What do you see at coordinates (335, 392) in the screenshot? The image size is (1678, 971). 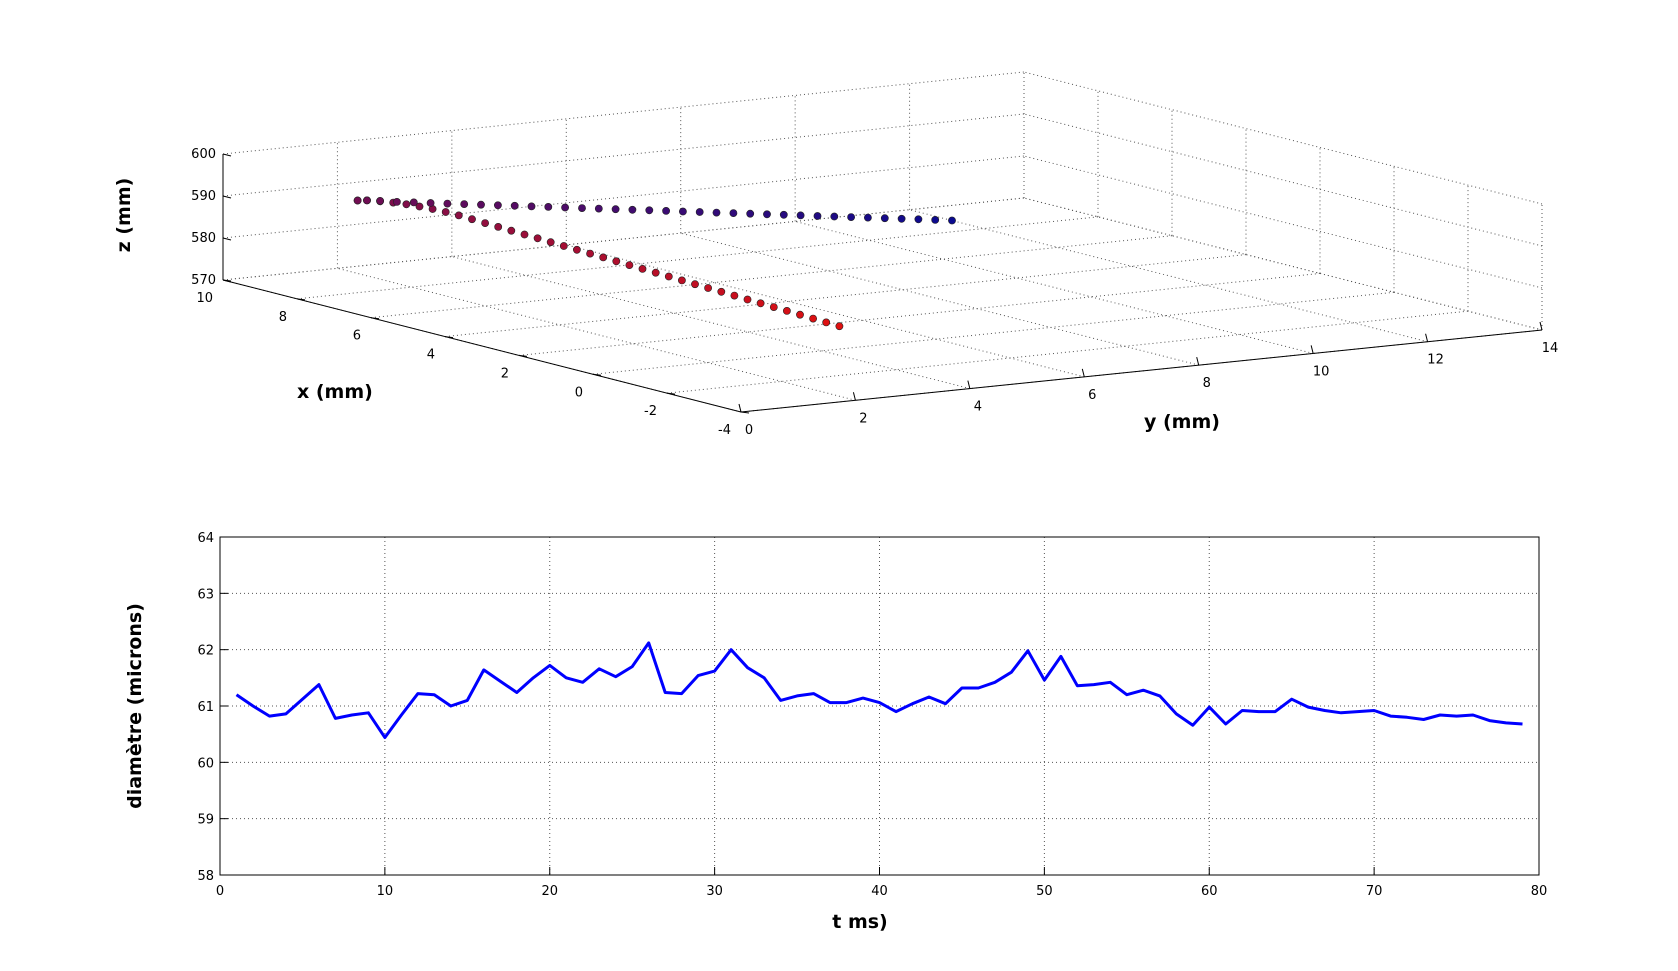 I see `x-axis-label-3d: x (mm)` at bounding box center [335, 392].